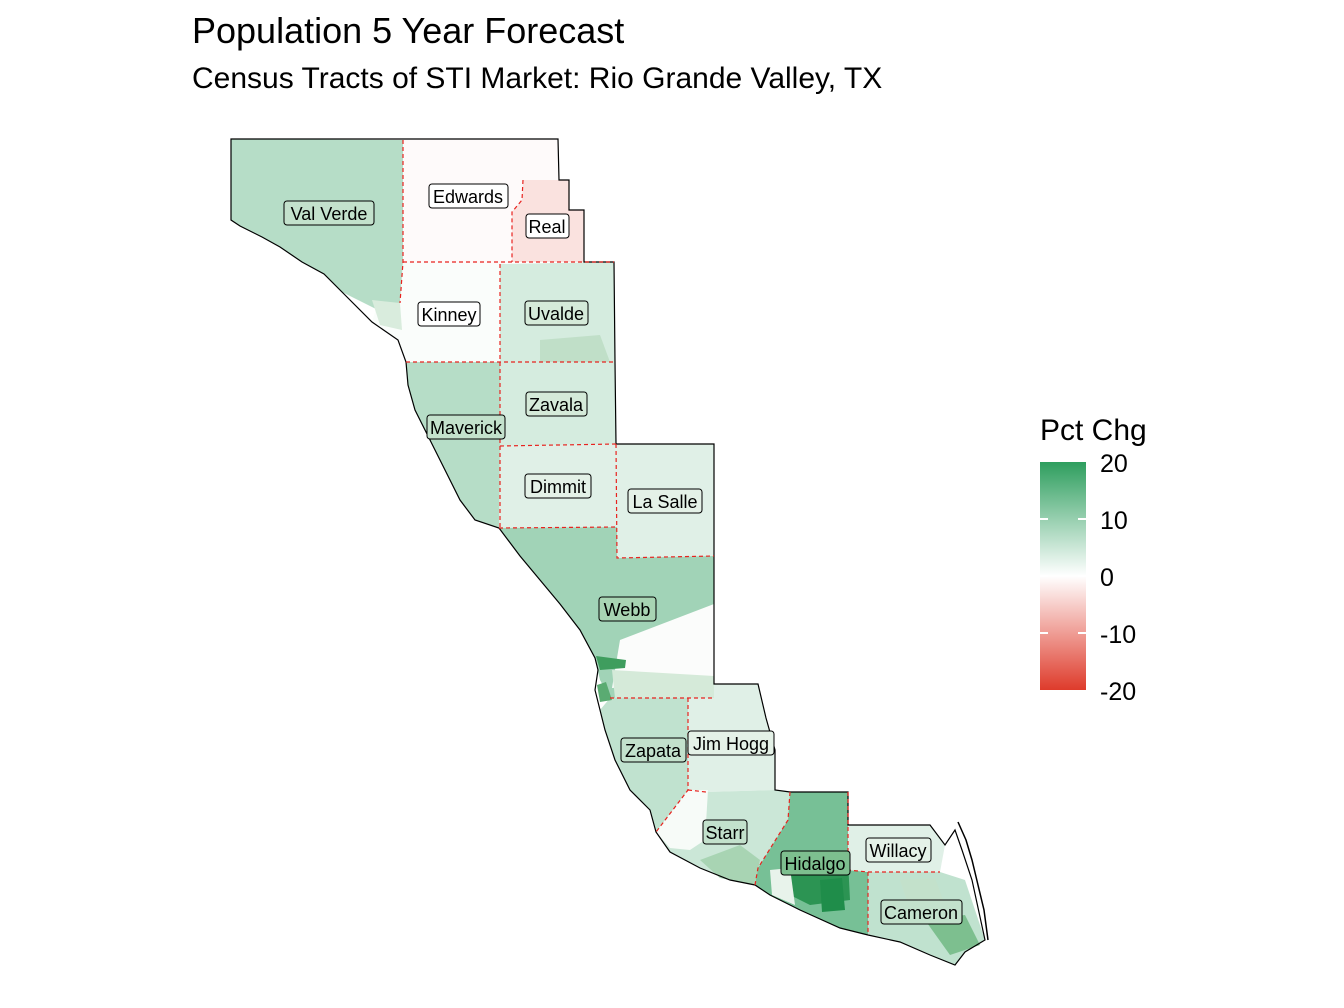 The image size is (1344, 1008). I want to click on legend-tick-mark-left-neg10, so click(1044, 633).